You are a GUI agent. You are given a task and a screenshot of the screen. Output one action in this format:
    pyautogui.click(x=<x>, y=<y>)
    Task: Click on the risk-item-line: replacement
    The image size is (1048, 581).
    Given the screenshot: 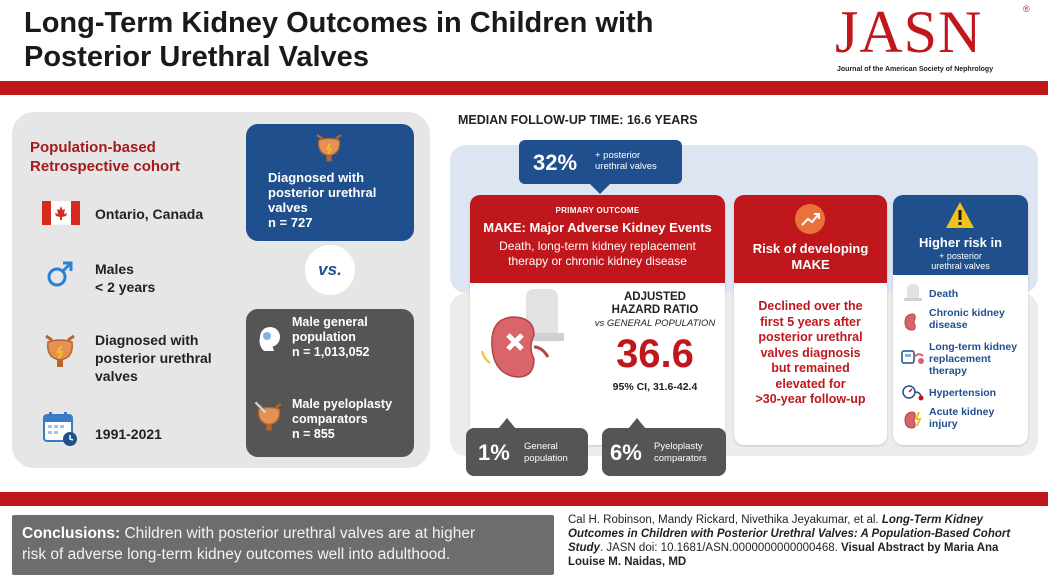 What is the action you would take?
    pyautogui.click(x=960, y=359)
    